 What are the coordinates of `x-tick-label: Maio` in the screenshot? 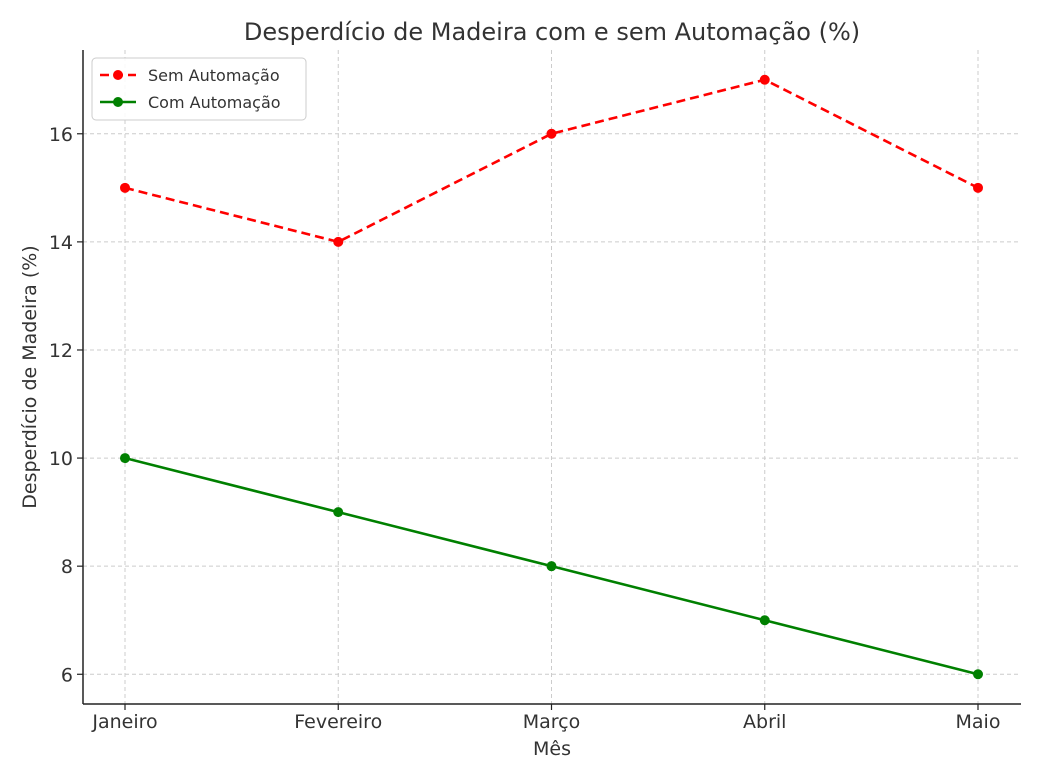 It's located at (978, 722).